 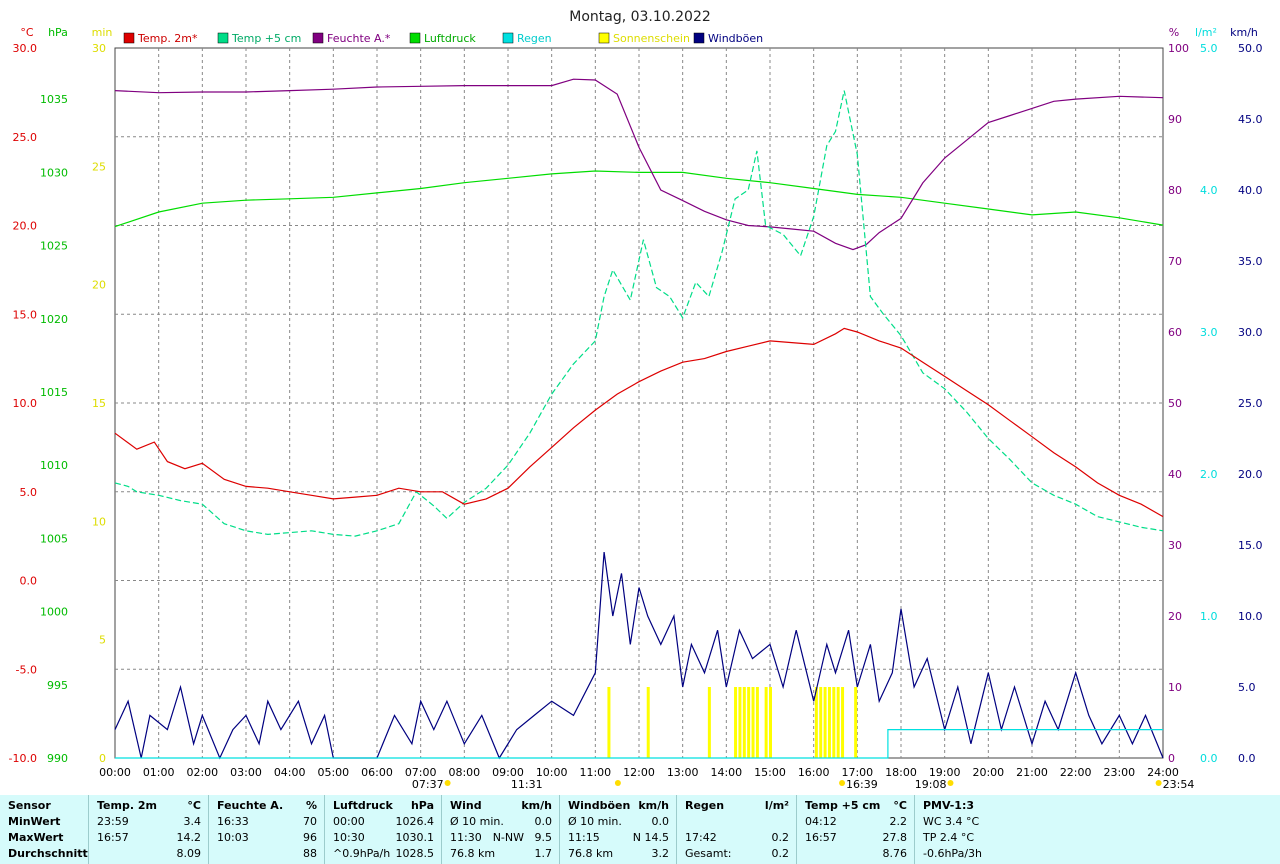 I want to click on marker-max_temp_time: 16:39, so click(x=862, y=784).